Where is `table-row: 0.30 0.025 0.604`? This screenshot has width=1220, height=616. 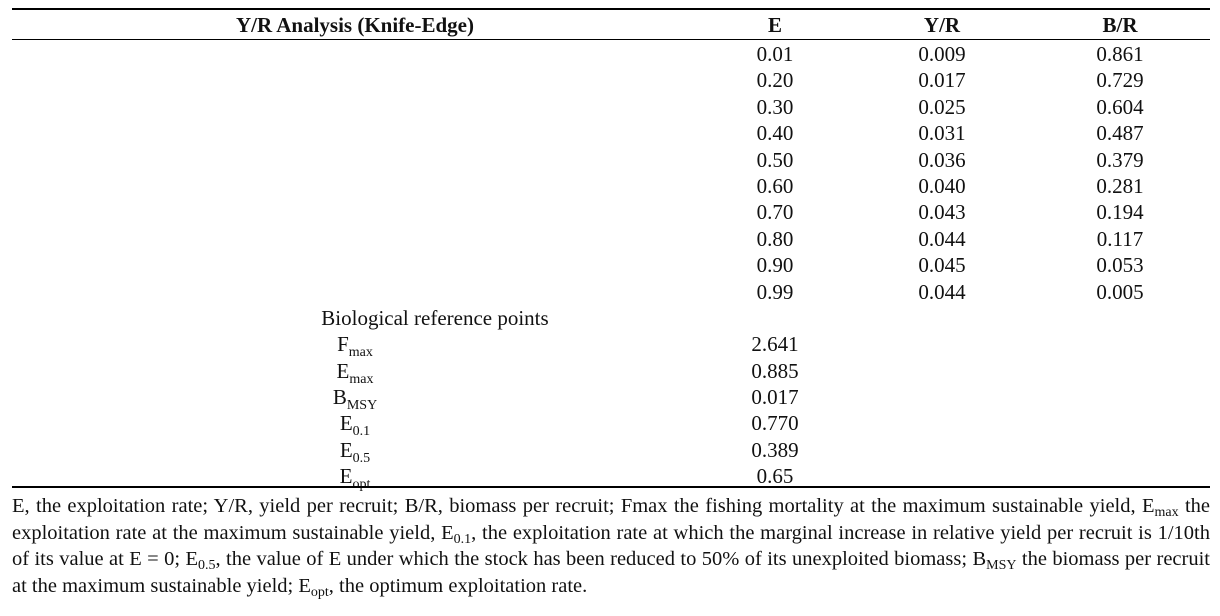
table-row: 0.30 0.025 0.604 is located at coordinates (610, 107).